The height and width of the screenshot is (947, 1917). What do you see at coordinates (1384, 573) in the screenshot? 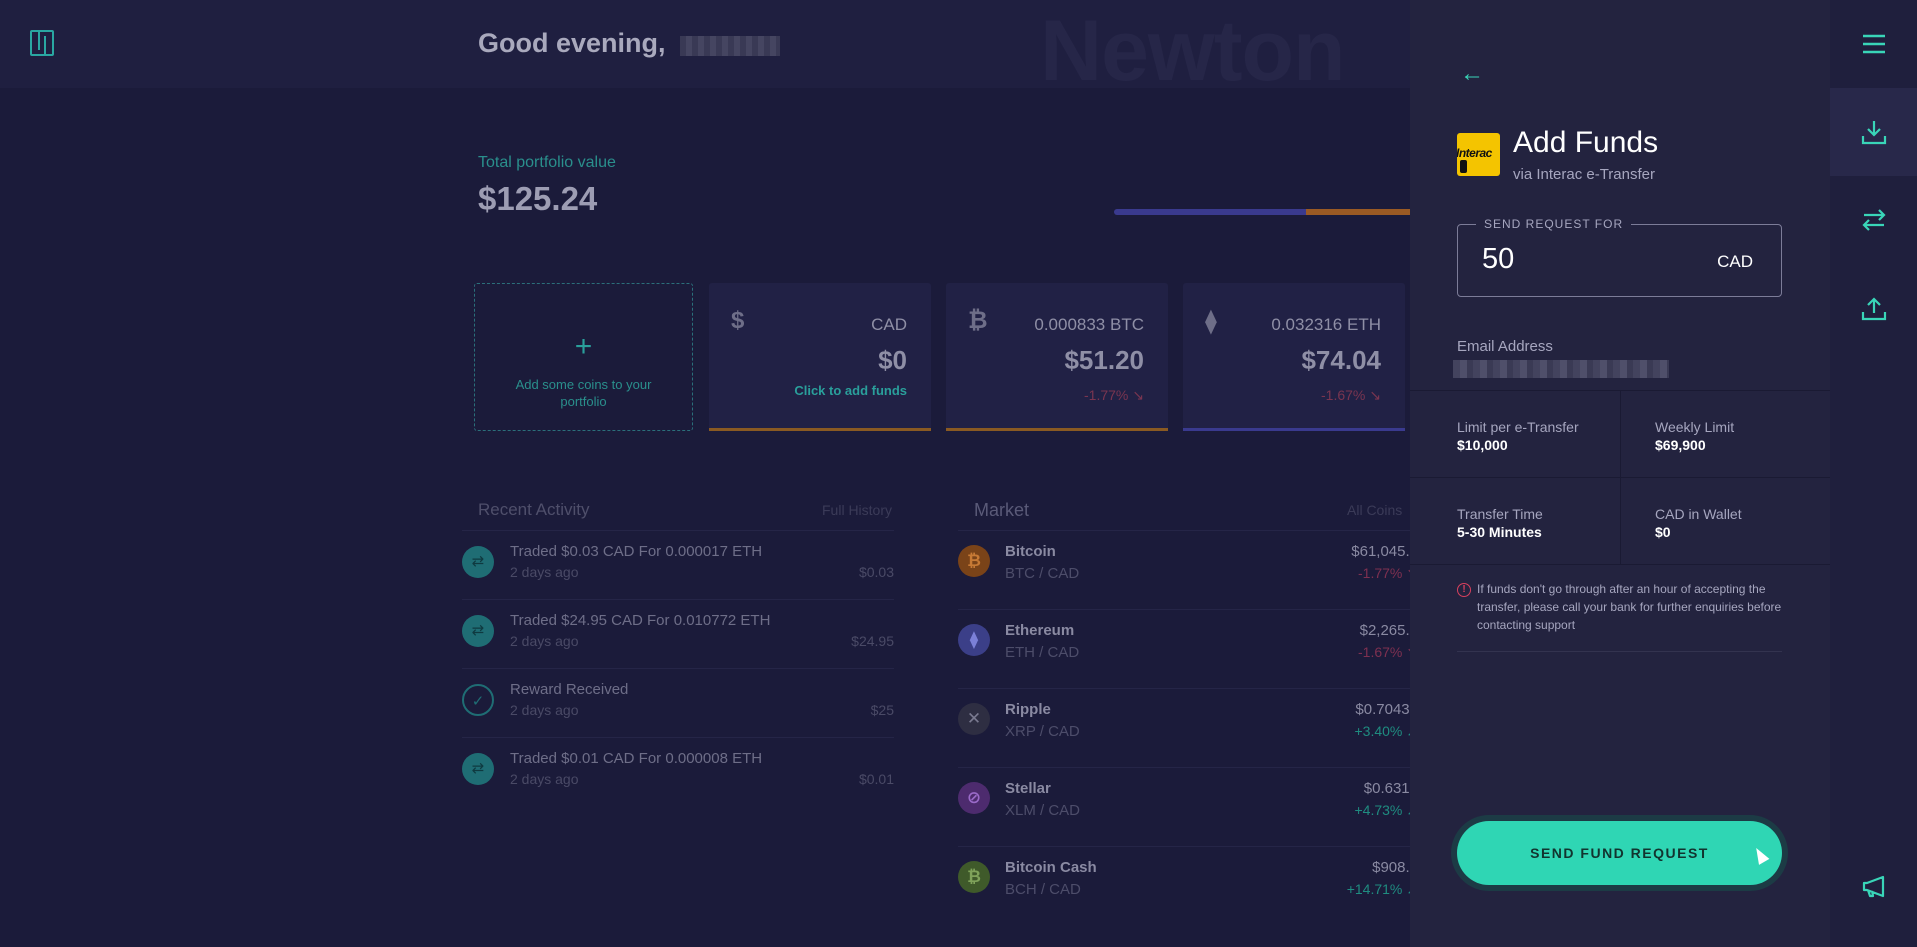
I see `market-change: -1.77% ↘` at bounding box center [1384, 573].